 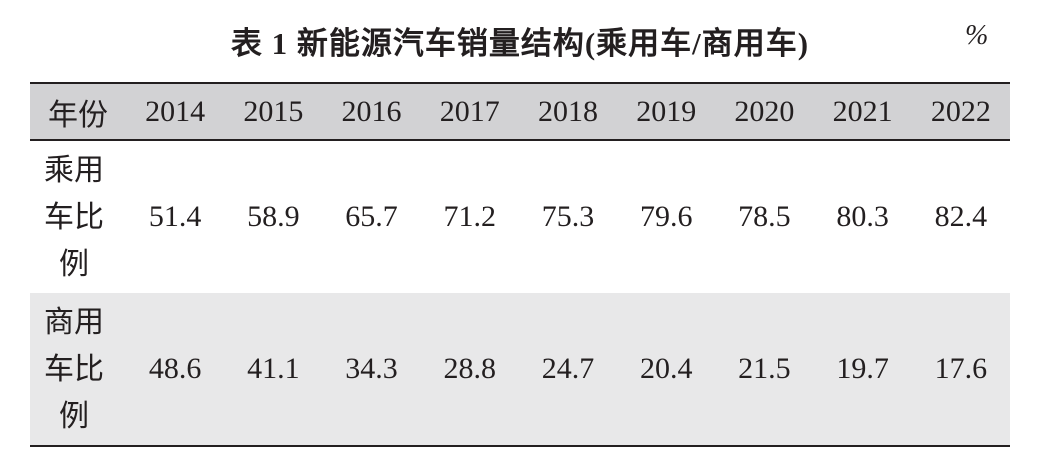 I want to click on row-label-cell: 乘用车比例, so click(x=78, y=216).